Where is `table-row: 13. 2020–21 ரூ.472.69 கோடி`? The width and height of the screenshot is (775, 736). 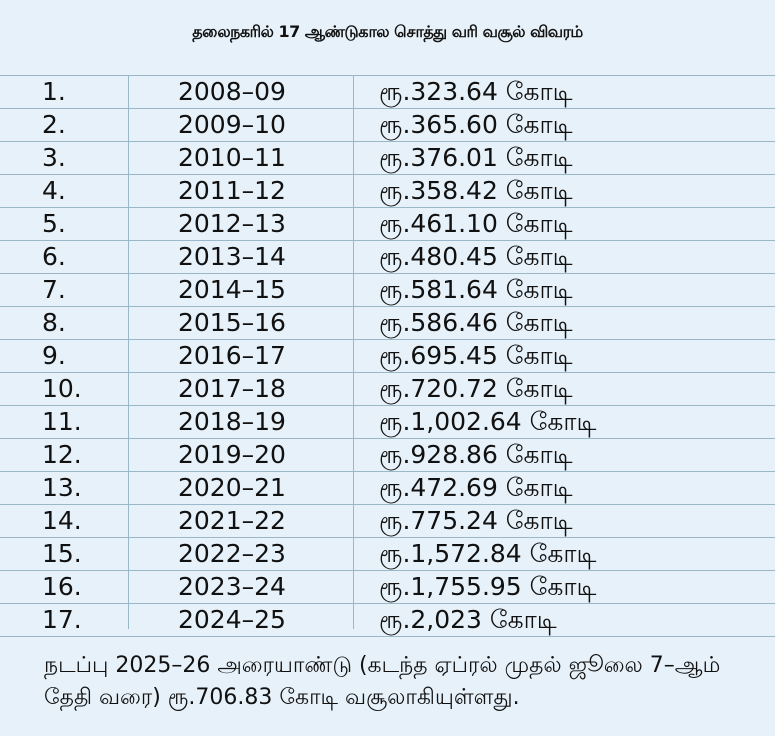 table-row: 13. 2020–21 ரூ.472.69 கோடி is located at coordinates (387, 488).